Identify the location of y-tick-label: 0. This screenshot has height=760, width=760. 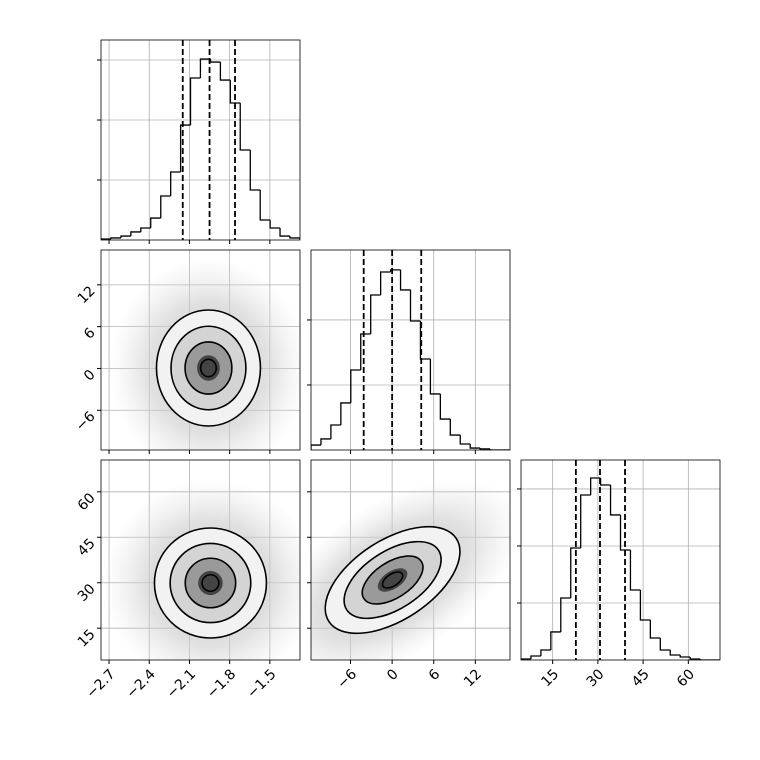
(90, 376).